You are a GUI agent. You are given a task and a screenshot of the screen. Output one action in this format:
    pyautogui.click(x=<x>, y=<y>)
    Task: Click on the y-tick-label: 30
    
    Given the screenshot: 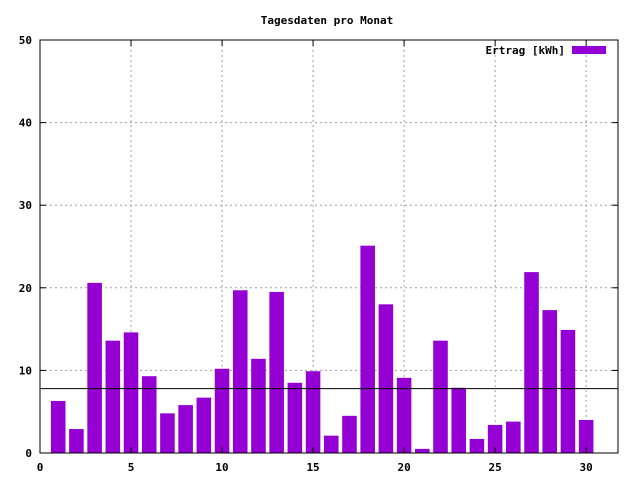 What is the action you would take?
    pyautogui.click(x=25, y=205)
    